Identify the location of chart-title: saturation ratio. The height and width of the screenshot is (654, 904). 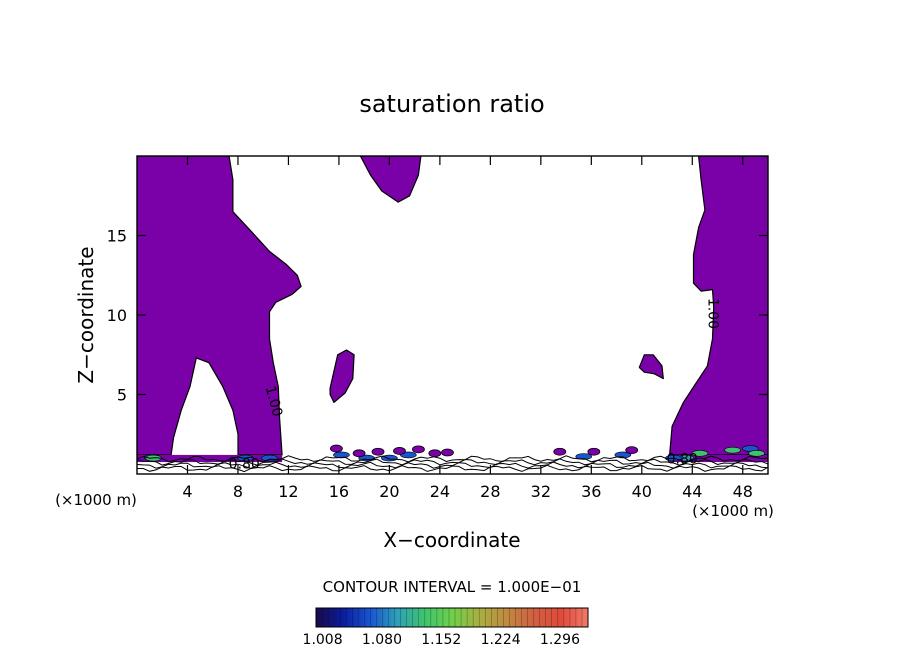
(451, 104).